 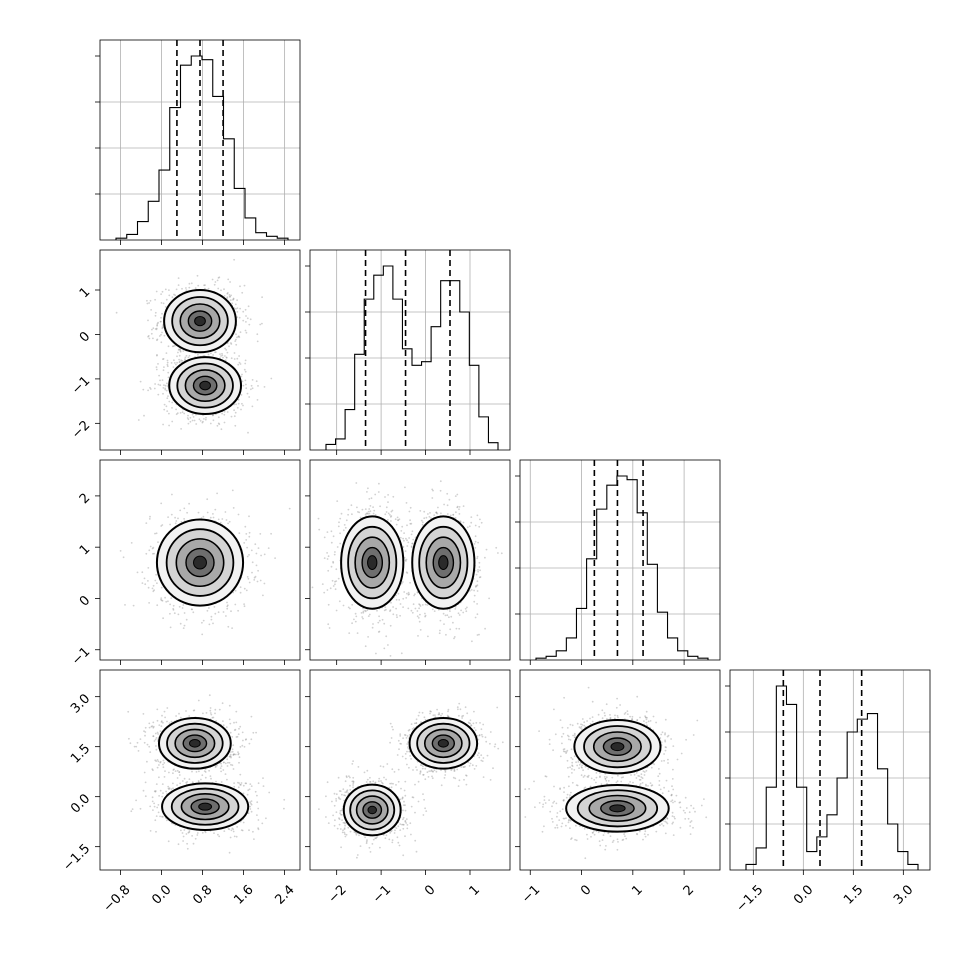 I want to click on pair-panel-1-0: −2−101, so click(x=185, y=352).